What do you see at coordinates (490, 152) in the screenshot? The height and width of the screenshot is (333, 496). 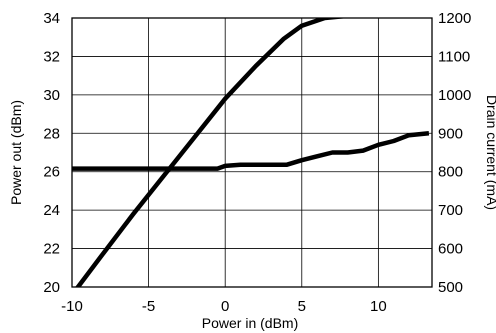 I see `y-axis-right-label: Drain current (mA)` at bounding box center [490, 152].